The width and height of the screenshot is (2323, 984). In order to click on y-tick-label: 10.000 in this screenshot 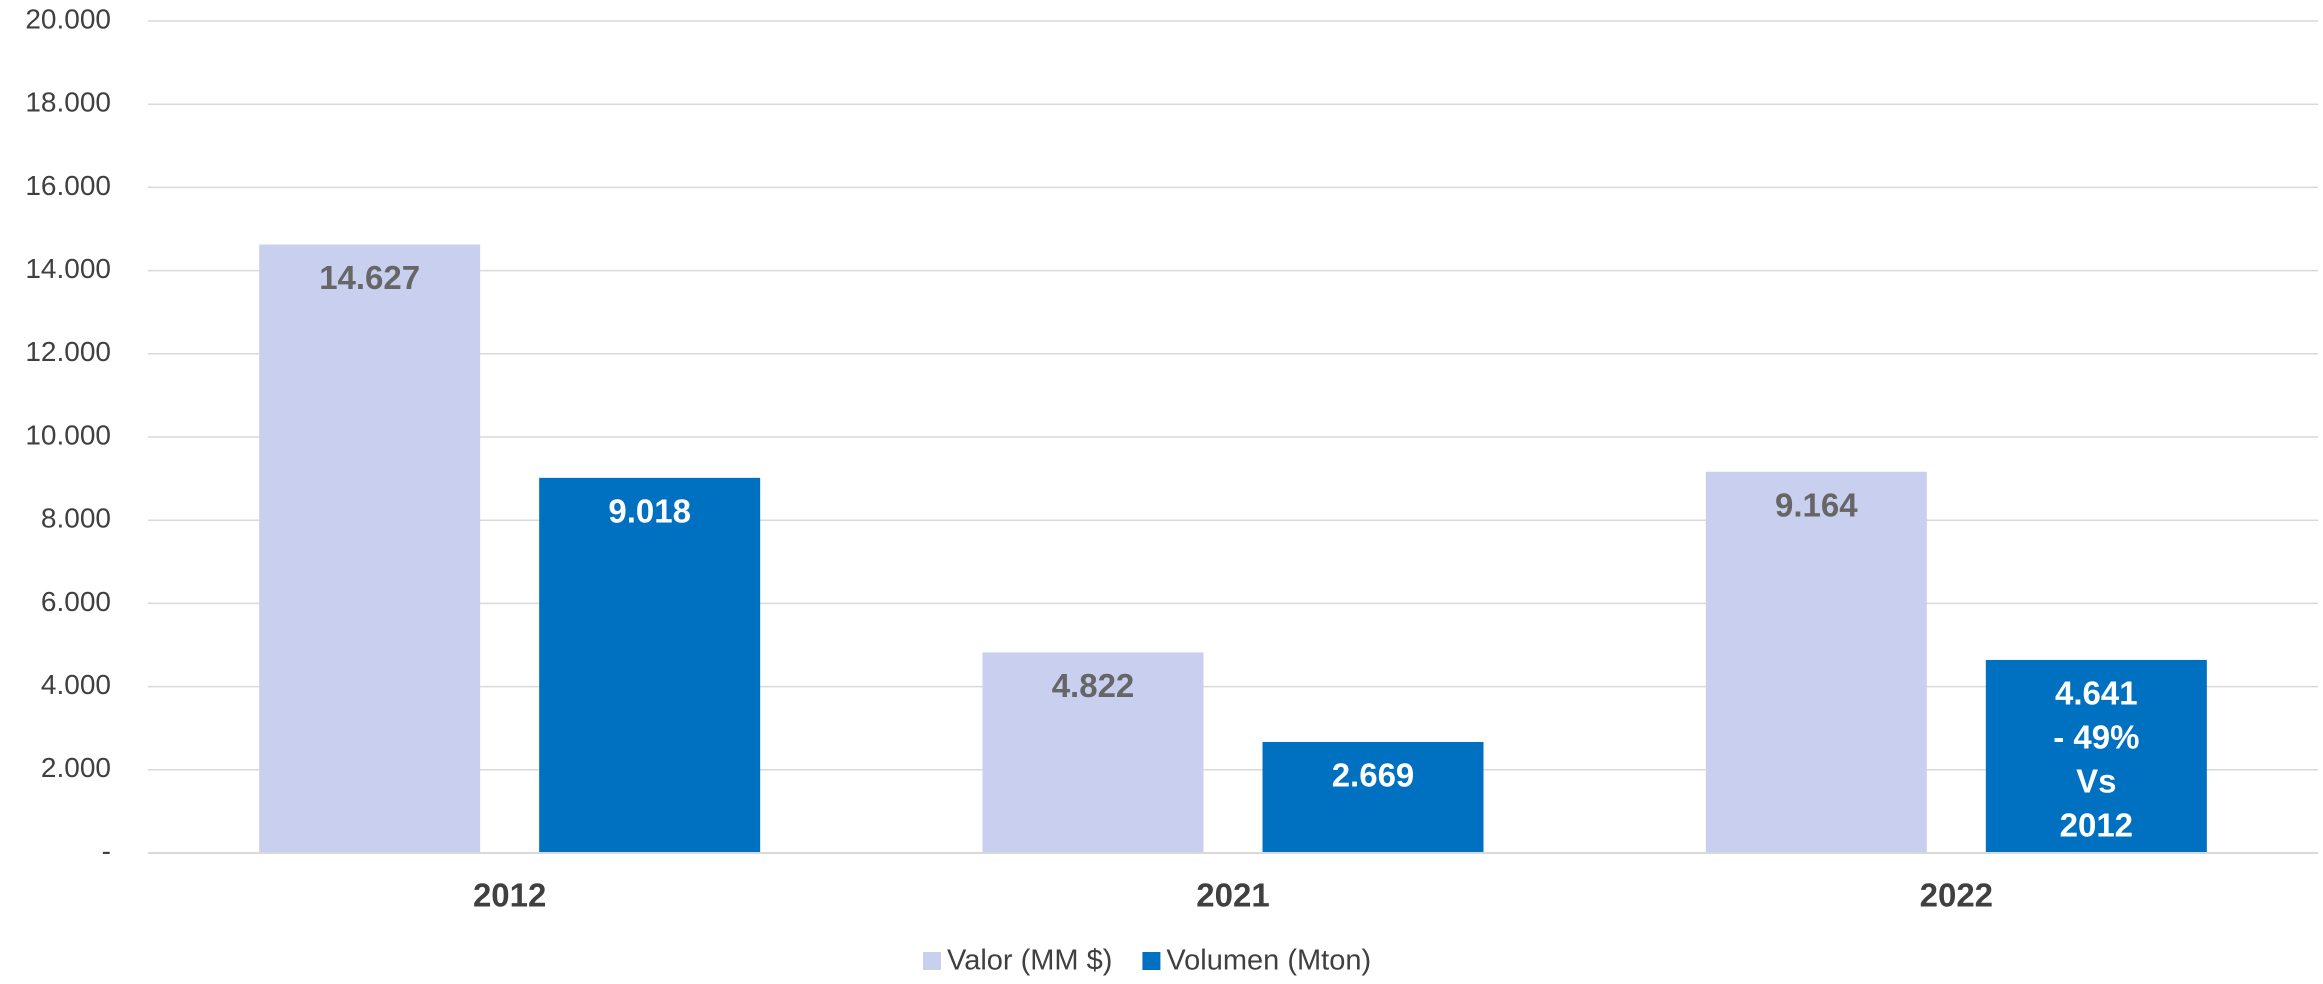, I will do `click(68, 434)`.